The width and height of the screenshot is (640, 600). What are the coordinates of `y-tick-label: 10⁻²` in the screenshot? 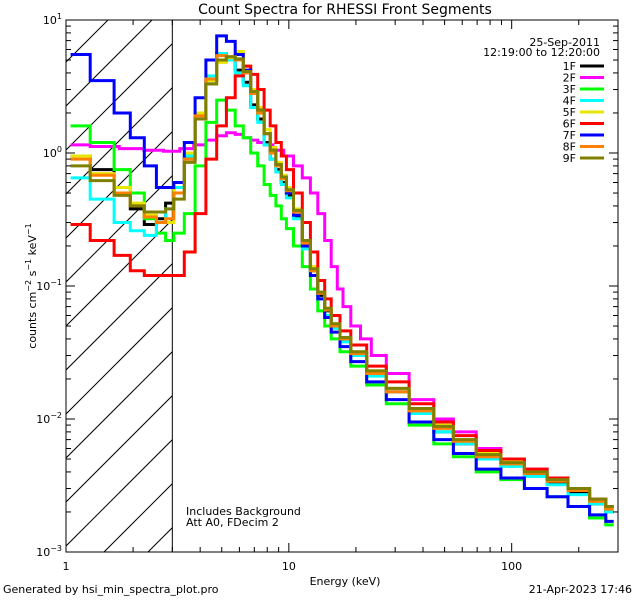 It's located at (49, 418).